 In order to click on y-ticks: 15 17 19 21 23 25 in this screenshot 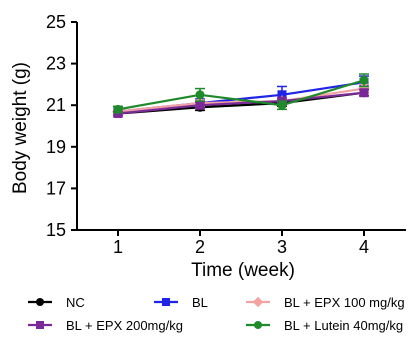, I will do `click(61, 126)`.